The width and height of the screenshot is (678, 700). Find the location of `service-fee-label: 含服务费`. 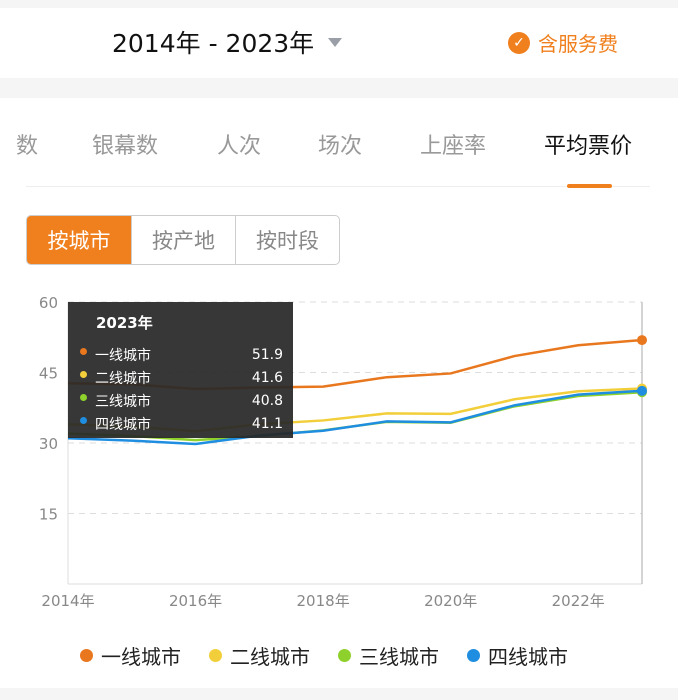

service-fee-label: 含服务费 is located at coordinates (578, 44).